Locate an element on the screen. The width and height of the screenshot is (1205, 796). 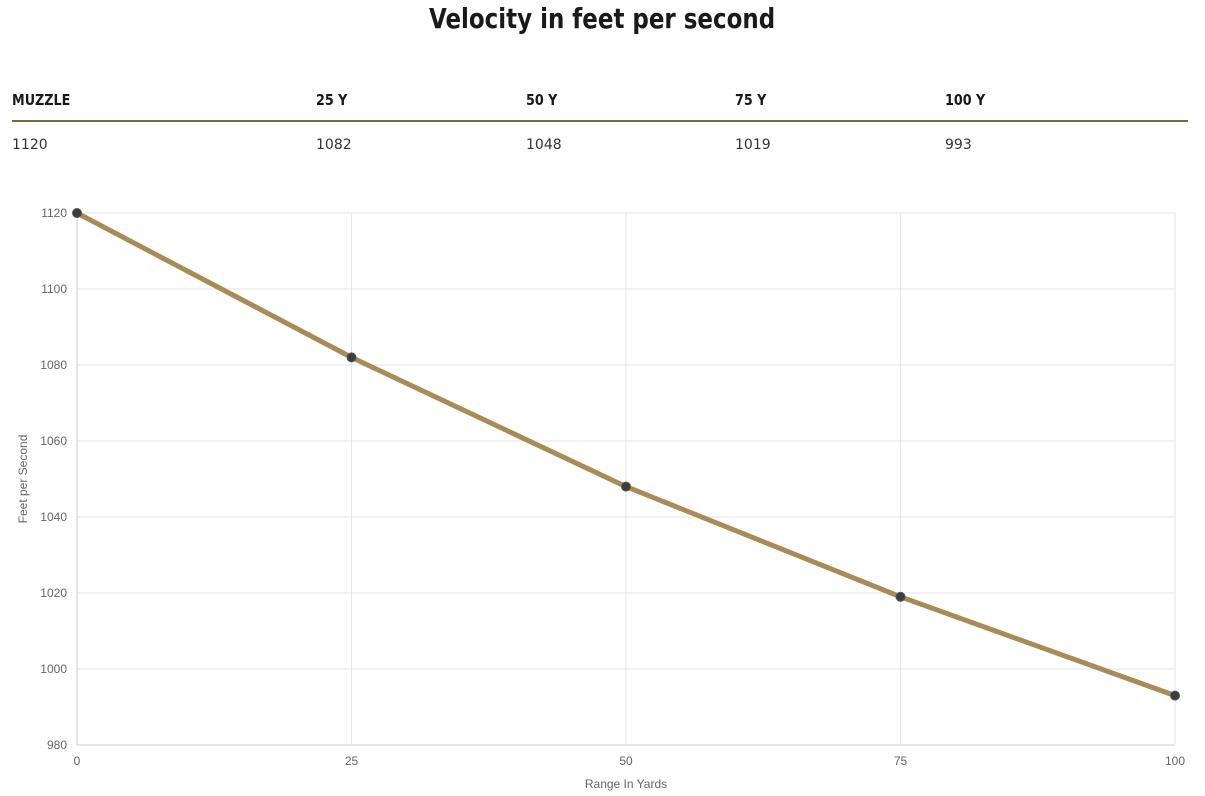
x-tick-label: 75 is located at coordinates (901, 761).